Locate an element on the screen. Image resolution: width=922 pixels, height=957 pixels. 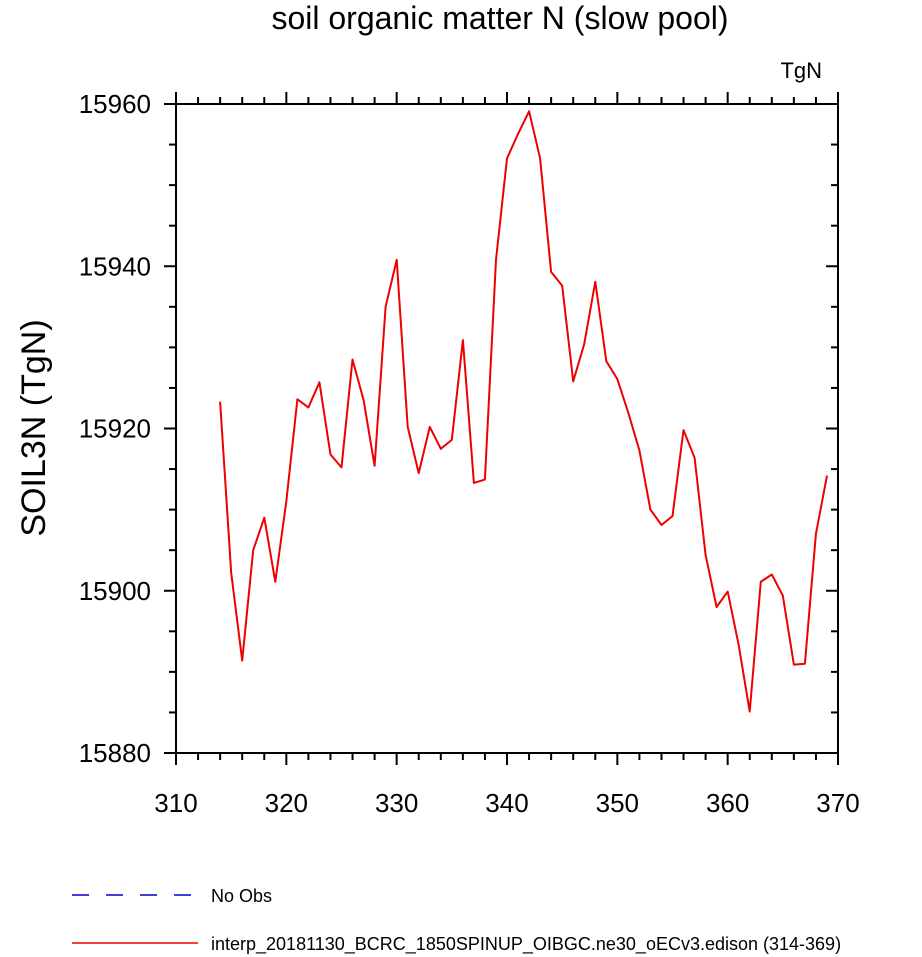
y-tick-label: 15880 is located at coordinates (115, 753).